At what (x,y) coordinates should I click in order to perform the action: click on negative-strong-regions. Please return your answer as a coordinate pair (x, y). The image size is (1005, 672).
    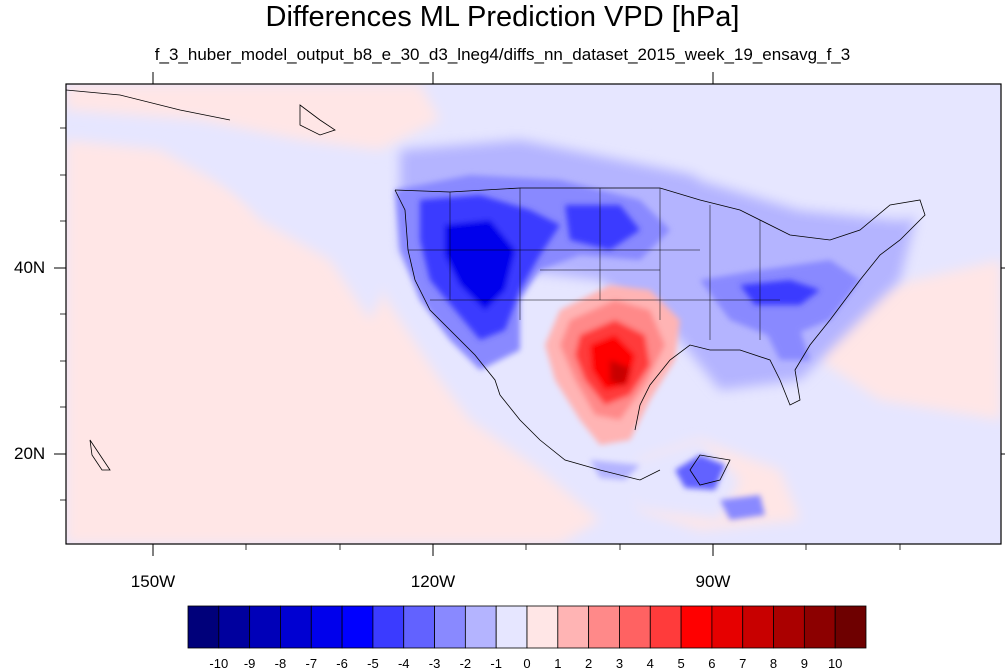
    Looking at the image, I should click on (620, 267).